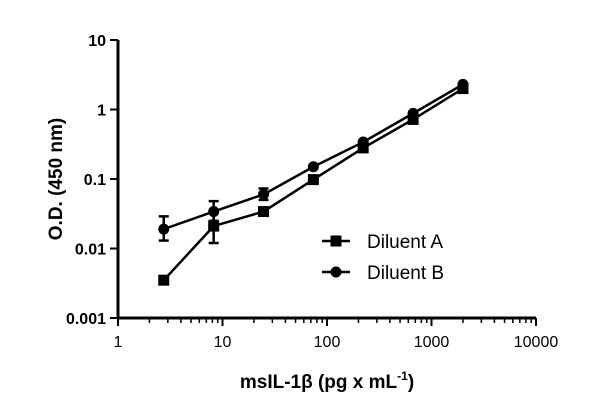 The image size is (600, 417). What do you see at coordinates (90, 250) in the screenshot?
I see `y-tick-label: 0.01` at bounding box center [90, 250].